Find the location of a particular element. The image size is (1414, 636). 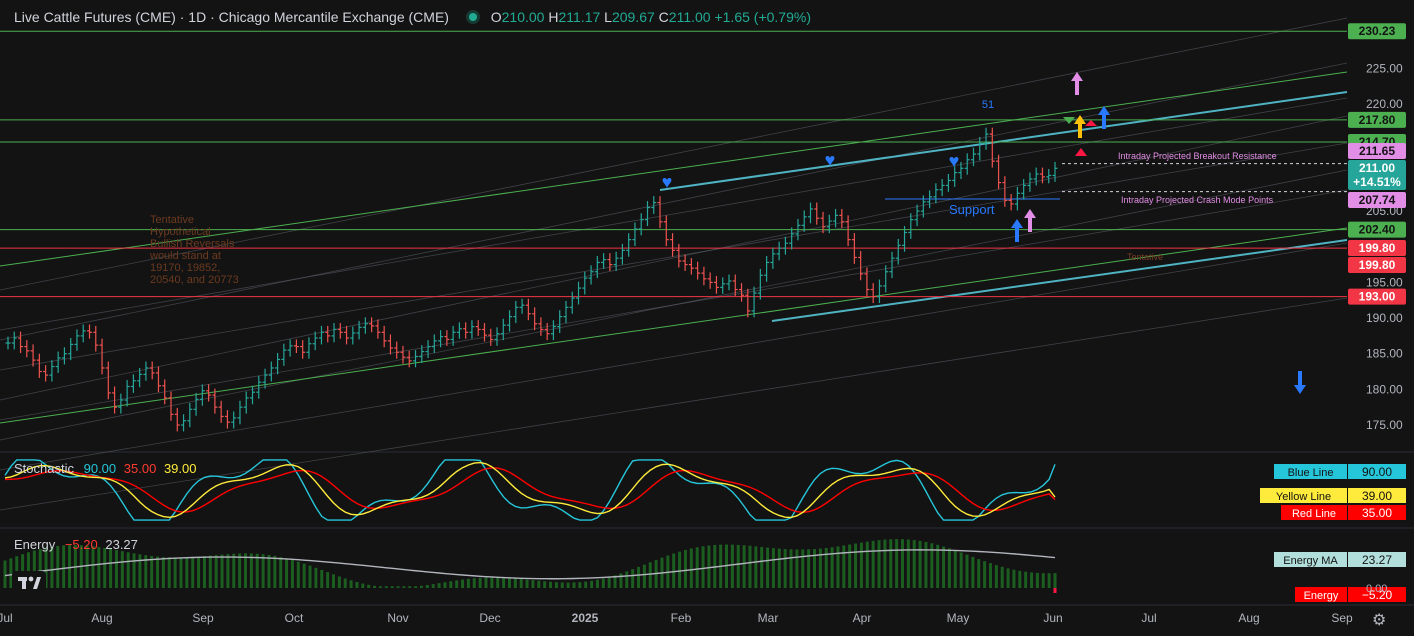

marker-price-tag is located at coordinates (1377, 151).